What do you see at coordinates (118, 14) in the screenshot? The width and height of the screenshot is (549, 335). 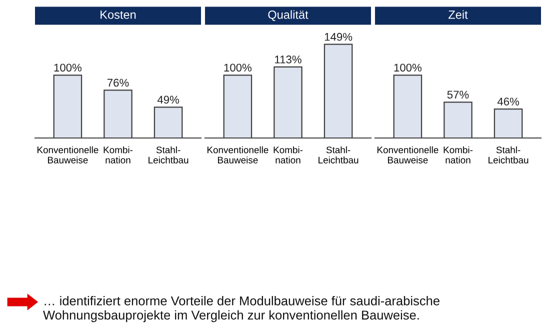 I see `chart-title: Kosten` at bounding box center [118, 14].